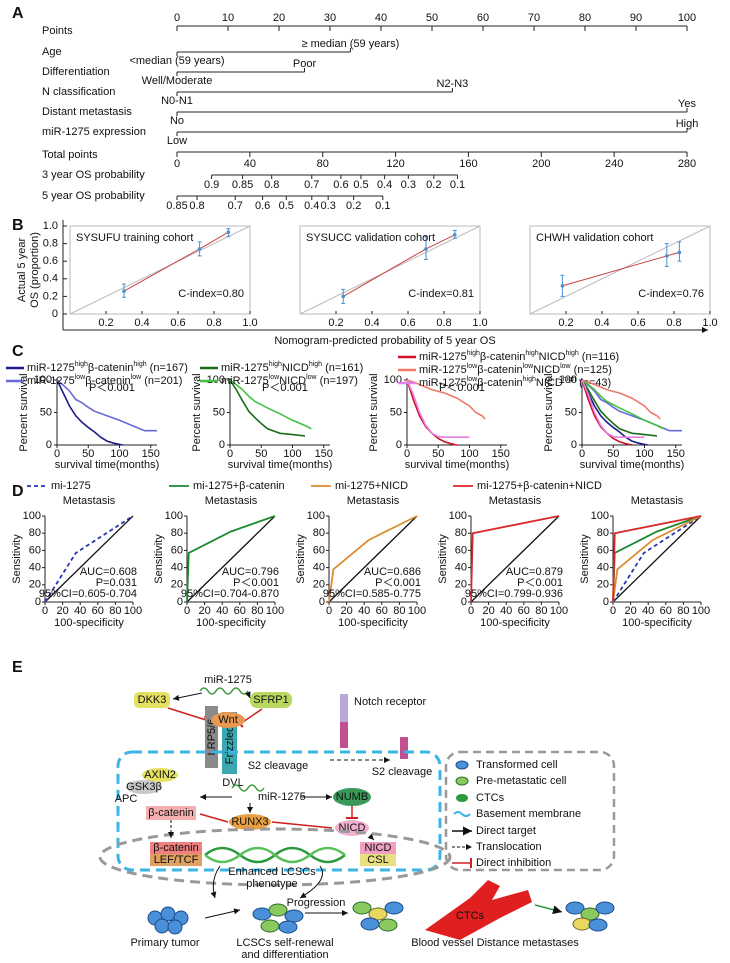 The image size is (730, 963). What do you see at coordinates (530, 811) in the screenshot?
I see `legend-box` at bounding box center [530, 811].